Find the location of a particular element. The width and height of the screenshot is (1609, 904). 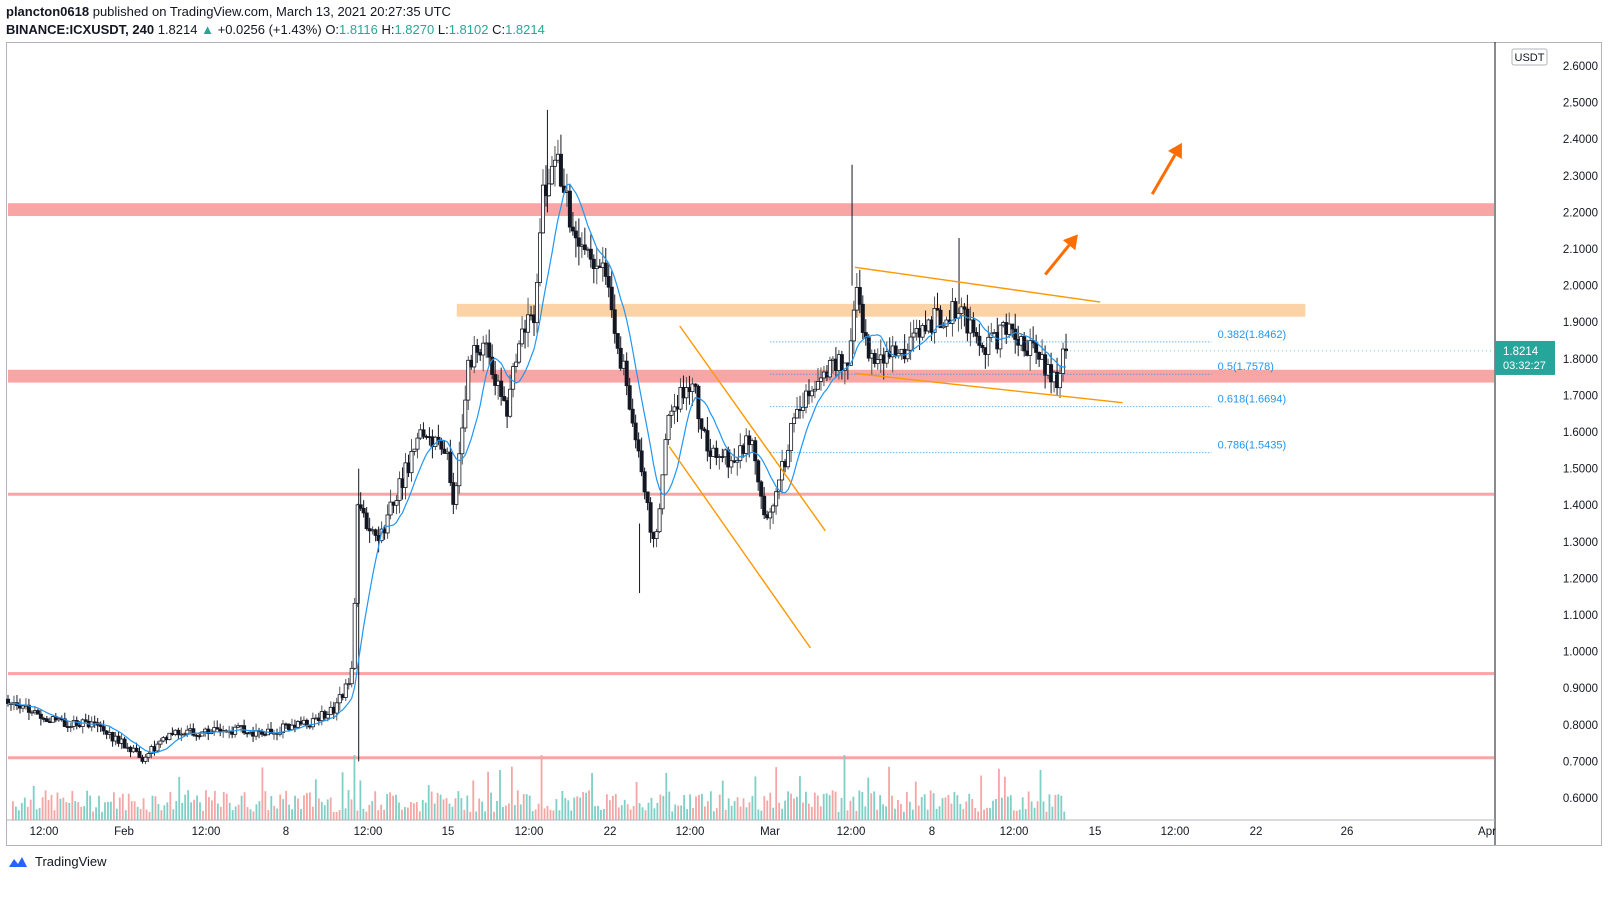

symbol-title: BINANCE:ICXUSDT, 240 is located at coordinates (80, 29).